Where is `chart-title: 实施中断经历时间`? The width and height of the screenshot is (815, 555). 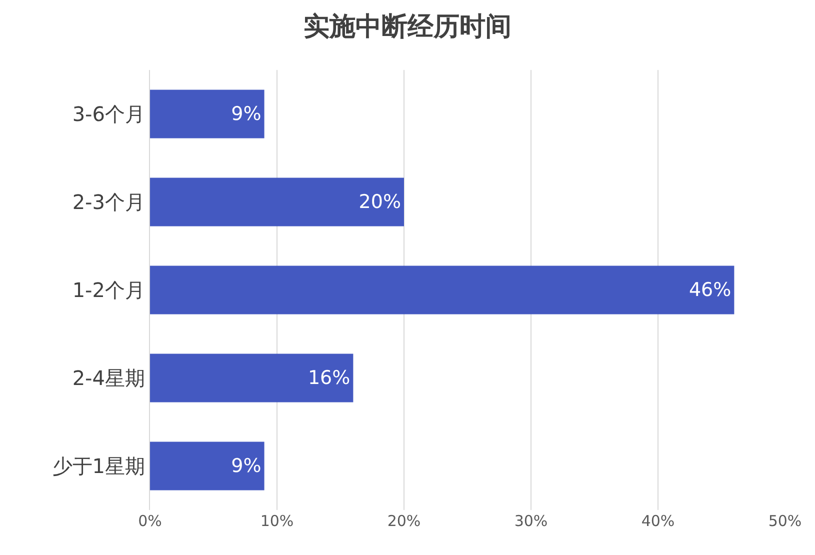
chart-title: 实施中断经历时间 is located at coordinates (408, 27).